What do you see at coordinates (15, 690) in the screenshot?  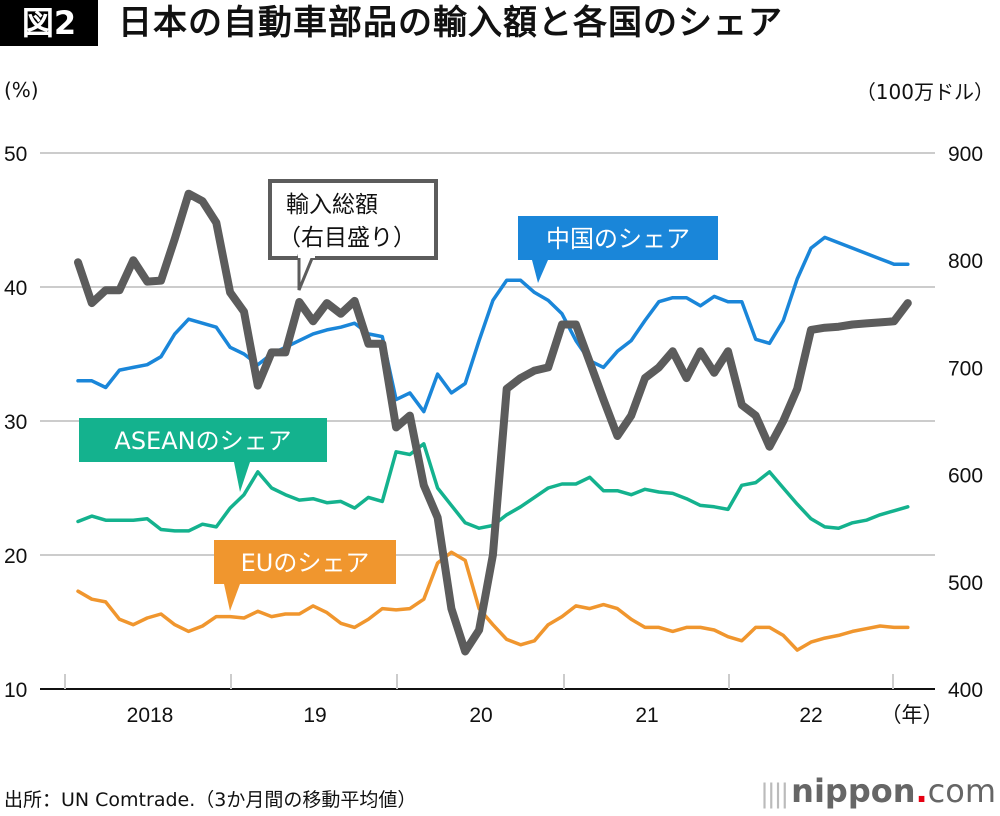 I see `left-tick-label: 10` at bounding box center [15, 690].